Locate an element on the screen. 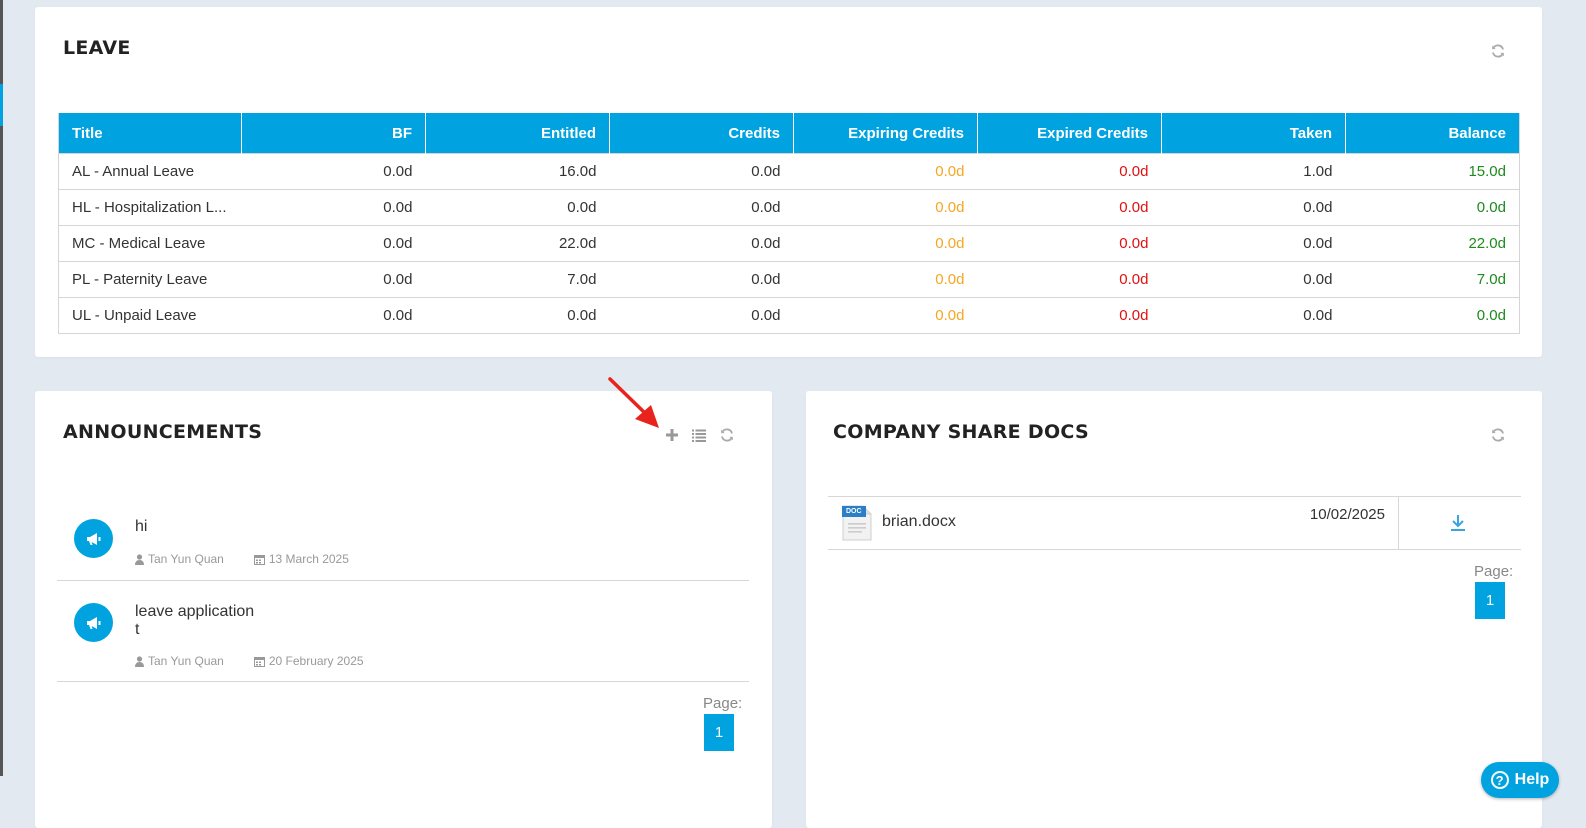 The width and height of the screenshot is (1586, 828). announcements-title: ANNOUNCEMENTS is located at coordinates (163, 432).